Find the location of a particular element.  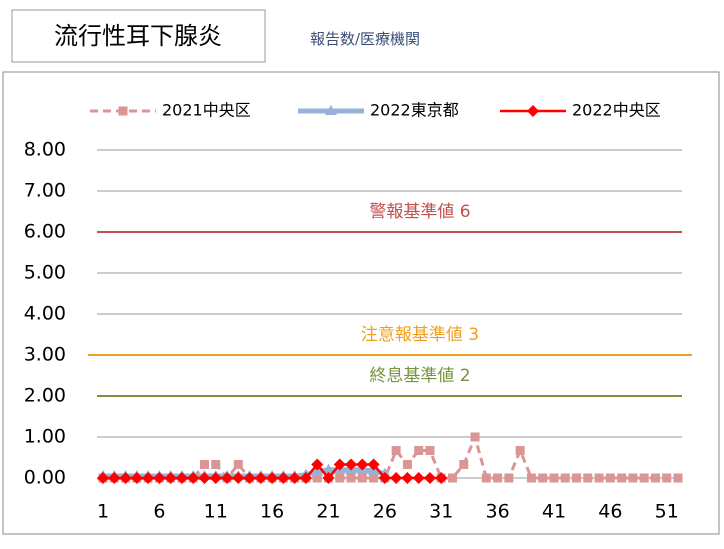

x-tick-label: 51 is located at coordinates (667, 512).